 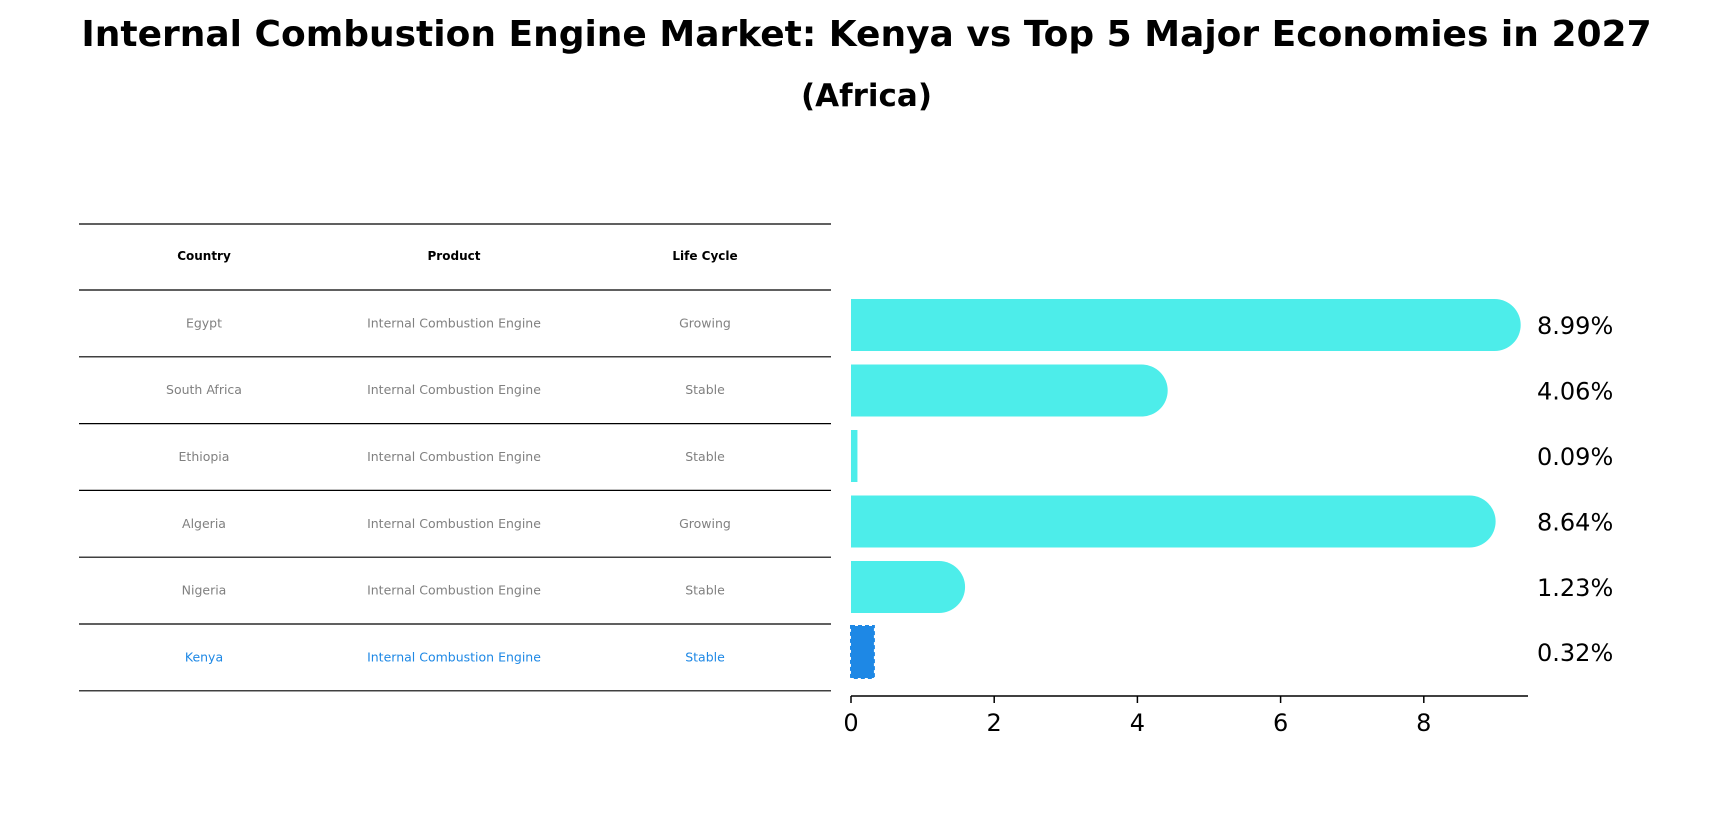 I want to click on bar-south-africa, so click(x=1009, y=390).